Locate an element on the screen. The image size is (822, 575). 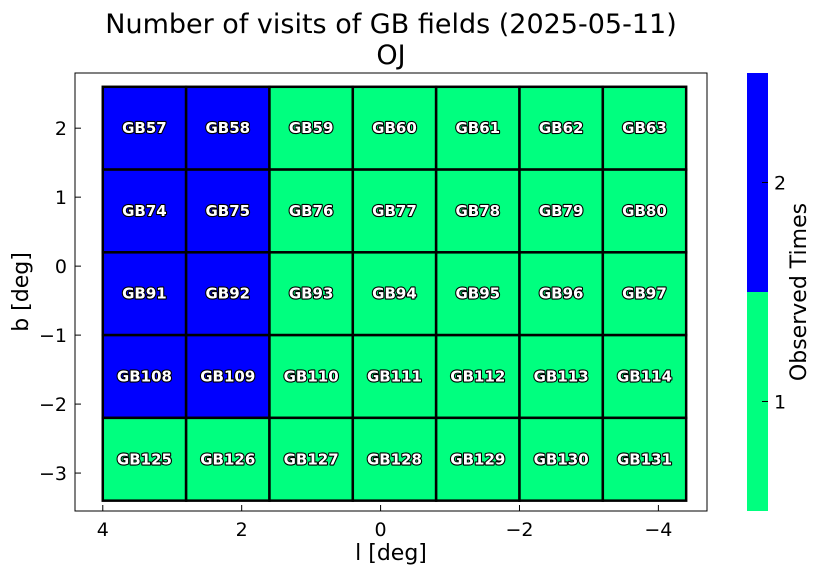
field-cell-gb113 is located at coordinates (561, 376).